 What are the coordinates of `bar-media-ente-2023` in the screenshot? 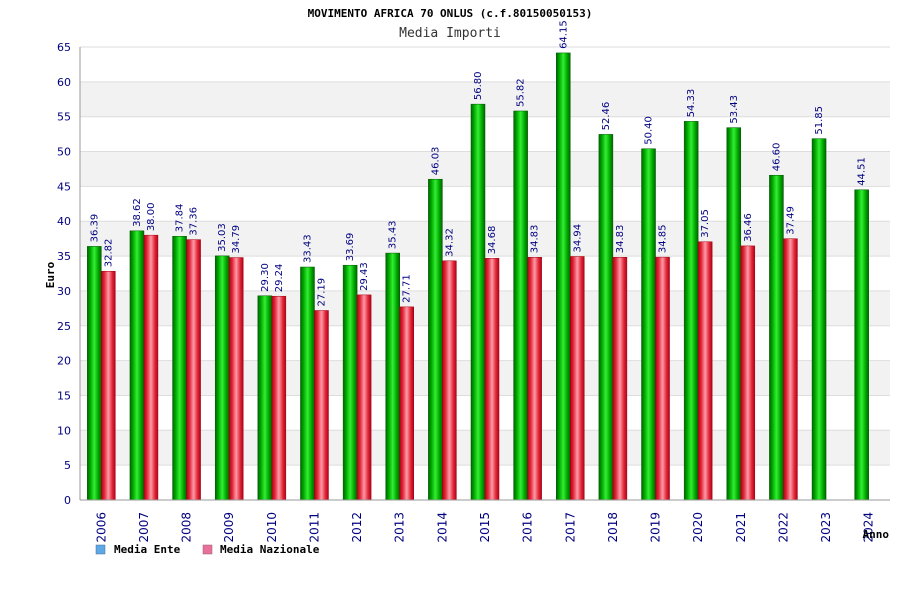 It's located at (819, 319).